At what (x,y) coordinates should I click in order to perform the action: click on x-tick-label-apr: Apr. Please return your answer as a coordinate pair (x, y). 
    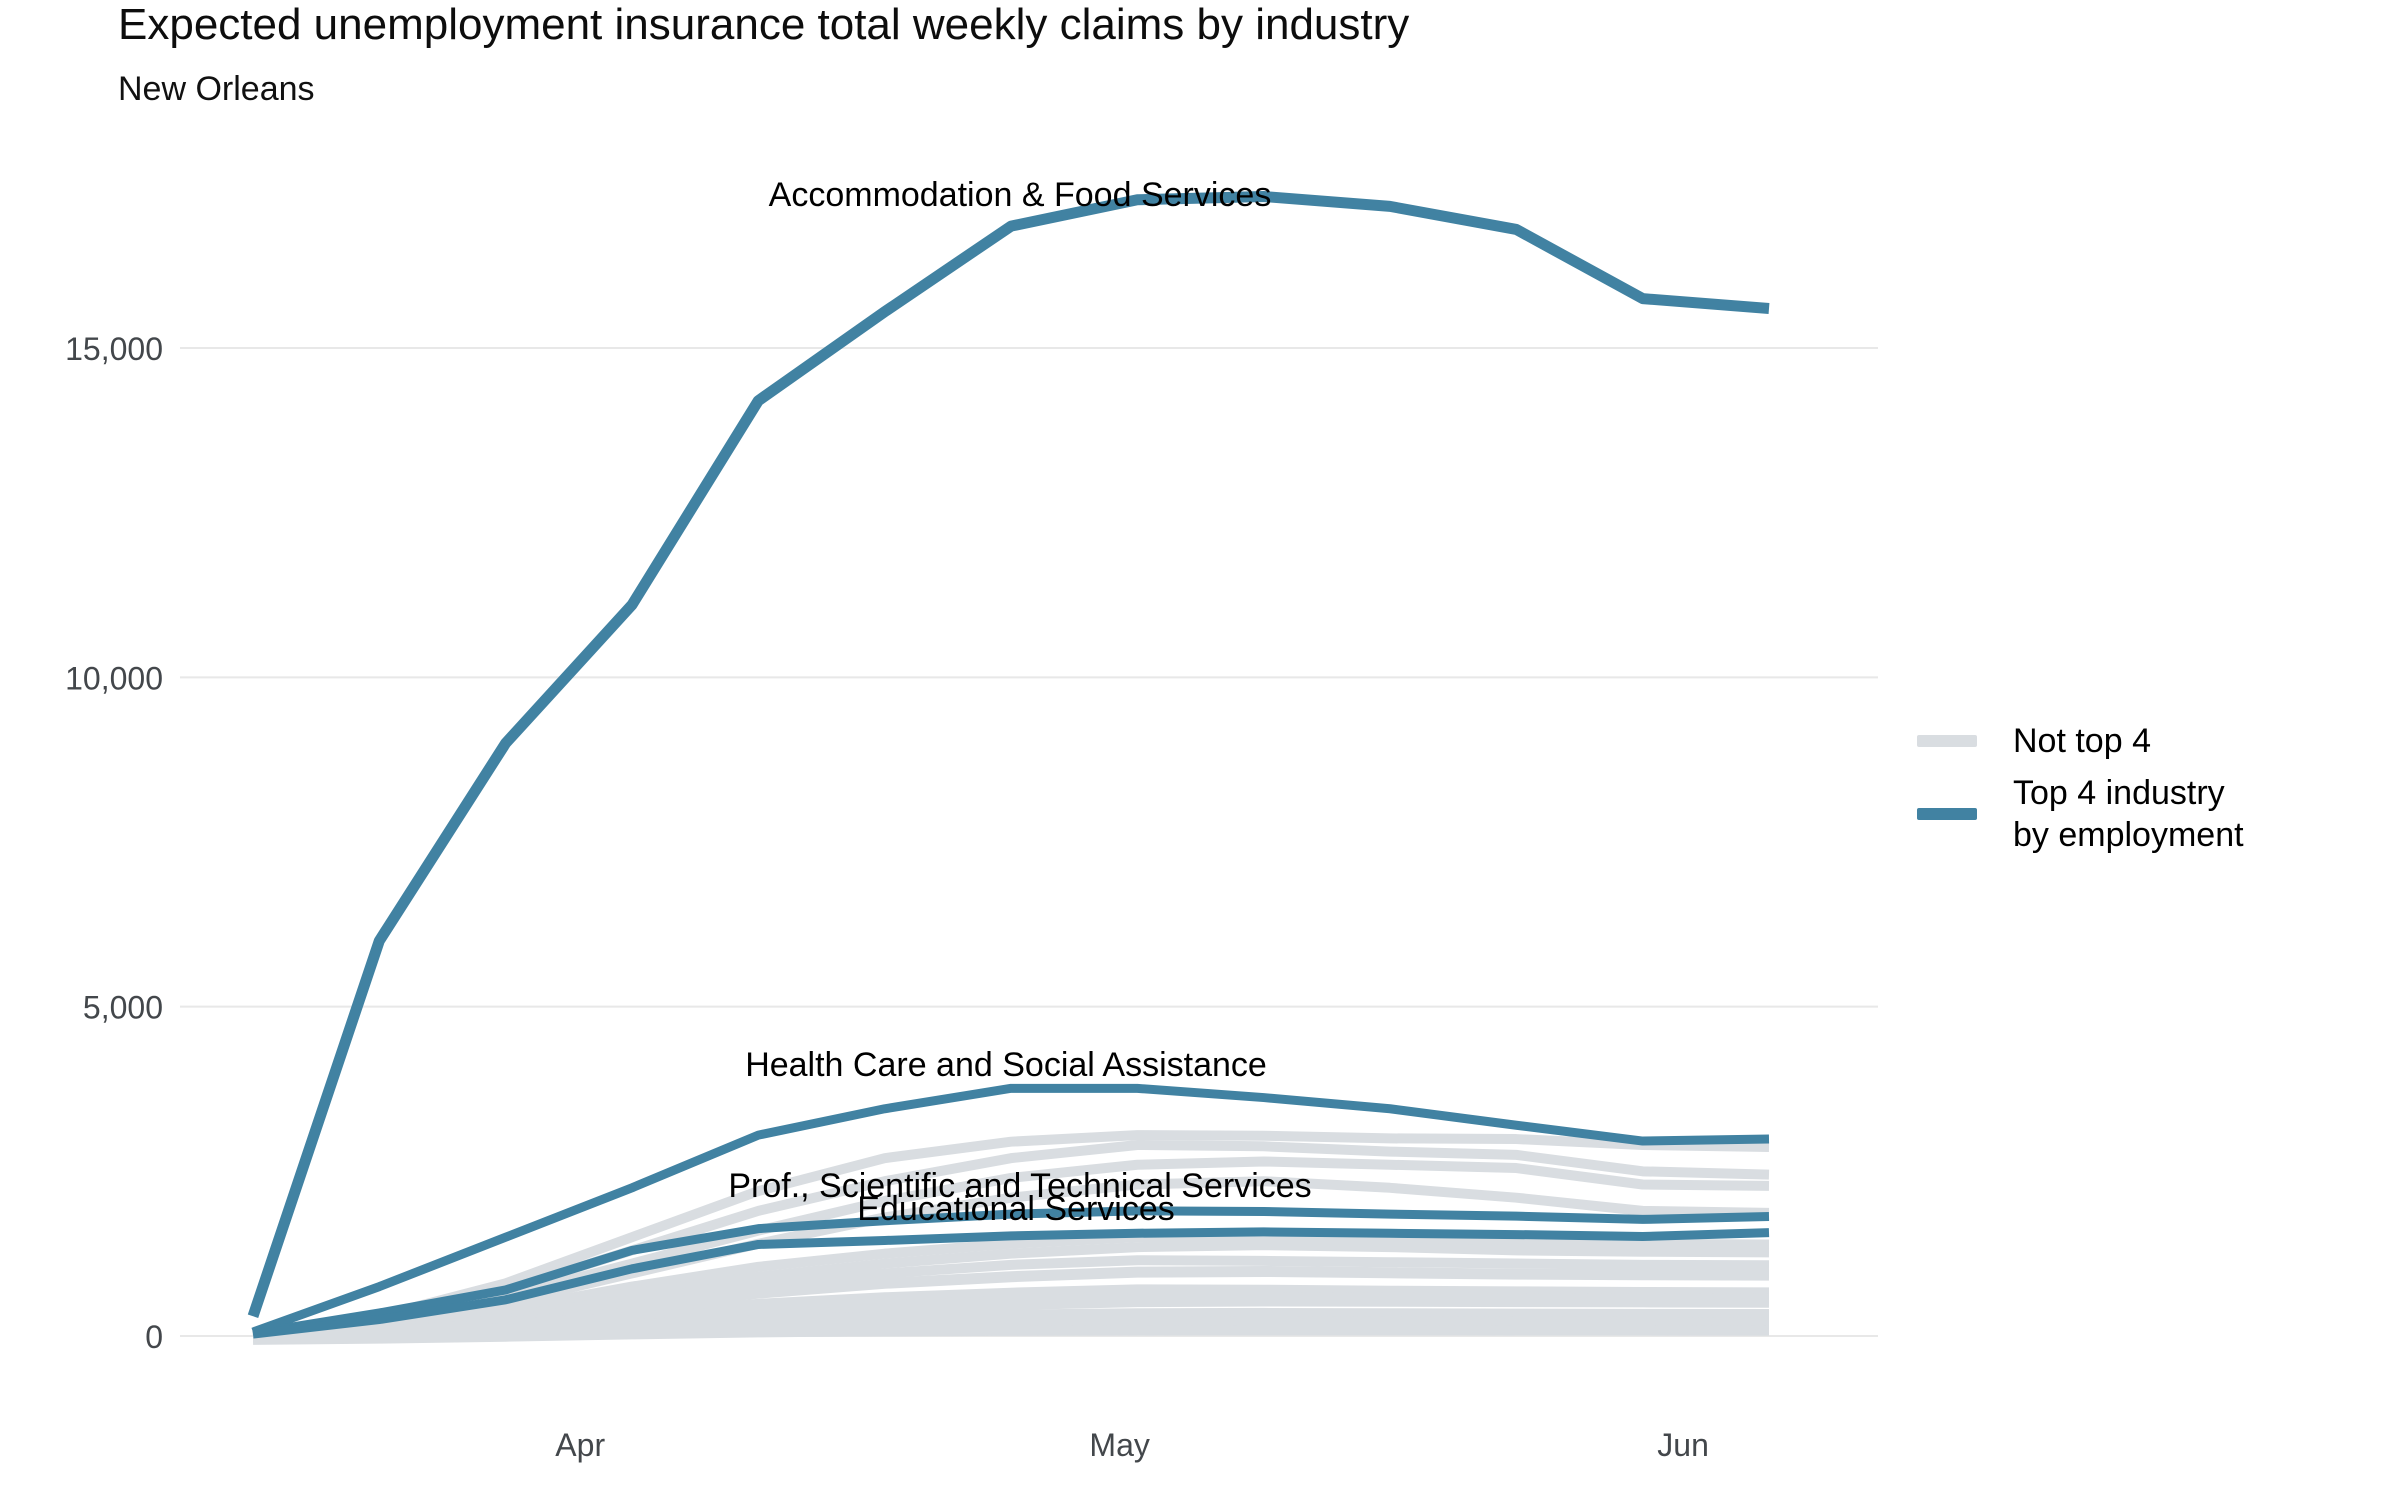
    Looking at the image, I should click on (580, 1445).